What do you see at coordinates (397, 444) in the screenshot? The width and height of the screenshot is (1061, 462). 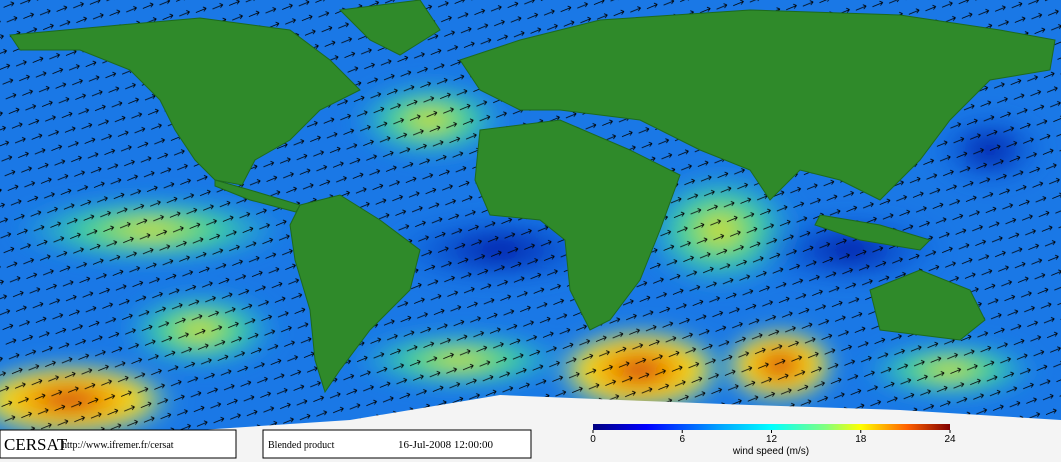 I see `product-box` at bounding box center [397, 444].